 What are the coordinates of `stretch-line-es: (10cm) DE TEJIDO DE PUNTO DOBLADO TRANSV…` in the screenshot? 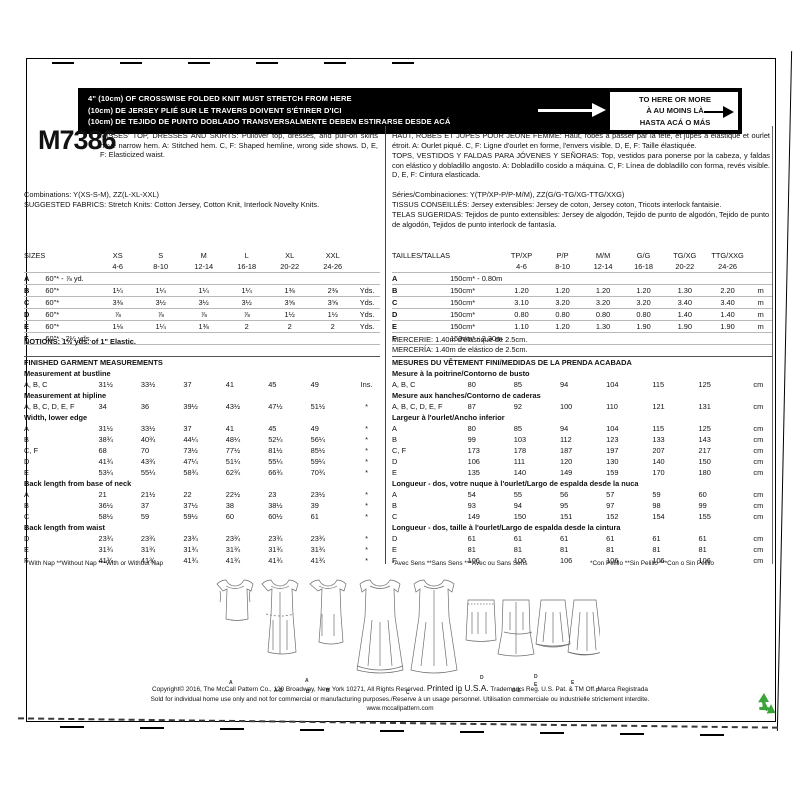 It's located at (269, 122).